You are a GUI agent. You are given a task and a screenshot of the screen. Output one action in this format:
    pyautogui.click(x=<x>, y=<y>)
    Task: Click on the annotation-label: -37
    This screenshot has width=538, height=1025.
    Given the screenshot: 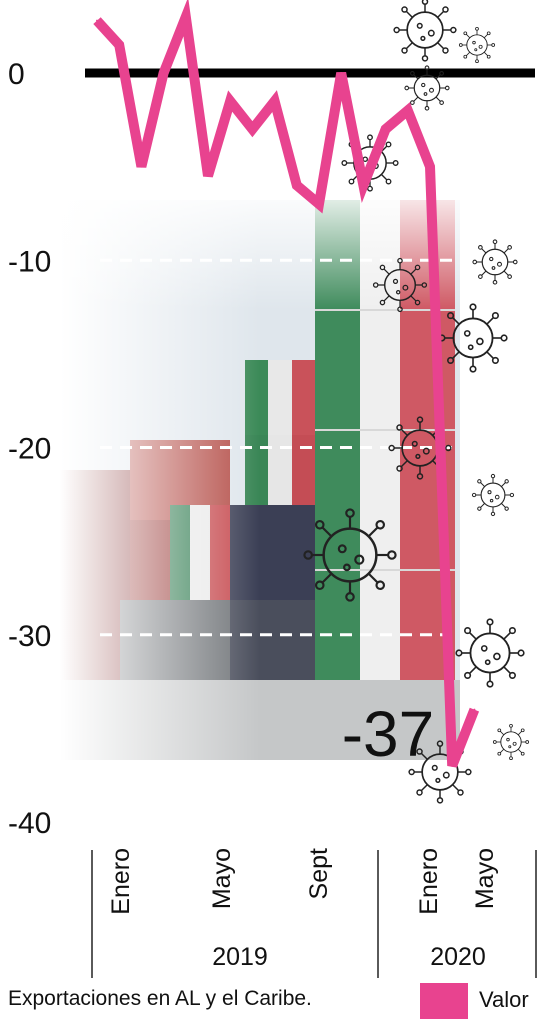 What is the action you would take?
    pyautogui.click(x=388, y=734)
    